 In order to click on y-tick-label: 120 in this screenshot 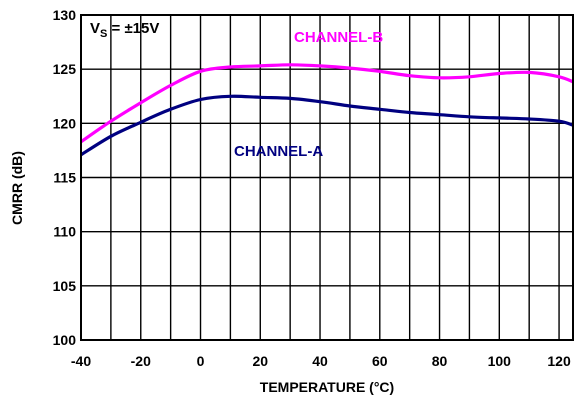, I will do `click(65, 123)`.